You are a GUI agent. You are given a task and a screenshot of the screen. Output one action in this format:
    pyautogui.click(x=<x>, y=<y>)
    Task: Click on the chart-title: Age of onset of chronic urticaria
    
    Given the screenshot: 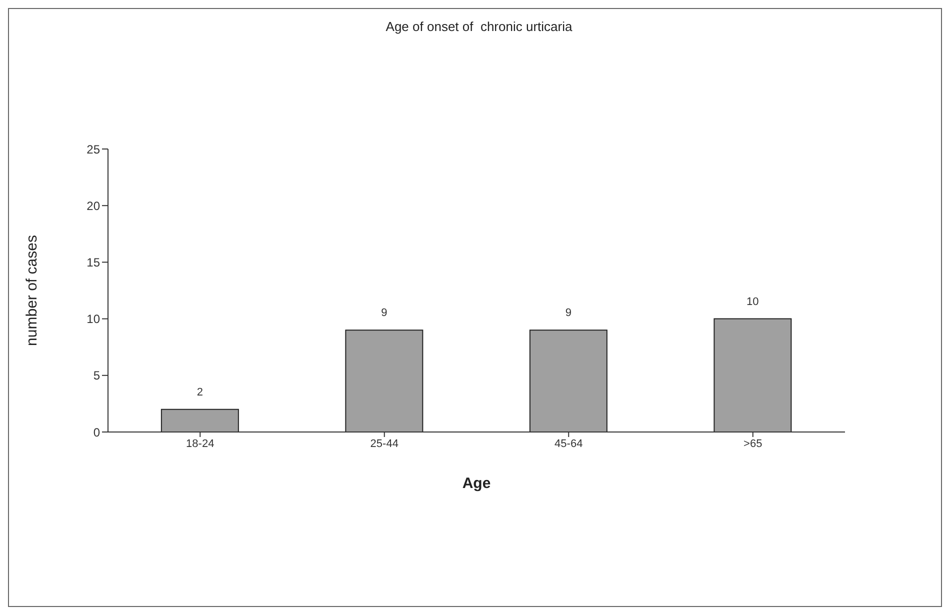 What is the action you would take?
    pyautogui.click(x=479, y=26)
    